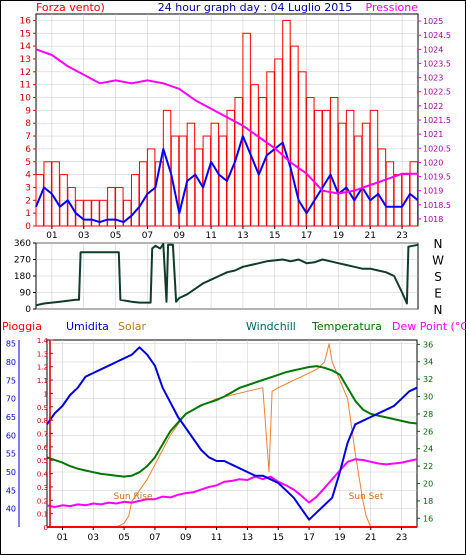  What do you see at coordinates (22, 326) in the screenshot?
I see `legend-rain: Pioggia` at bounding box center [22, 326].